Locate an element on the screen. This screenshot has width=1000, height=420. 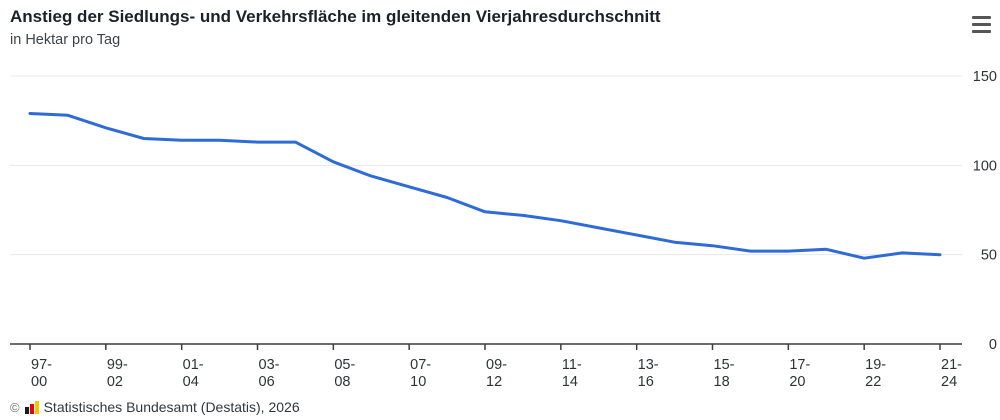
chart-subtitle: in Hektar pro Tag is located at coordinates (65, 40).